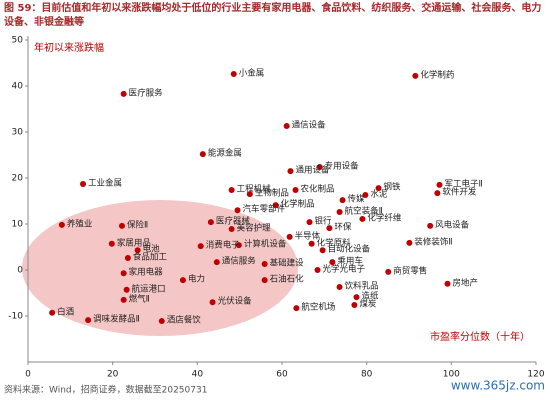  Describe the element at coordinates (152, 249) in the screenshot. I see `point-label: 电池` at that location.